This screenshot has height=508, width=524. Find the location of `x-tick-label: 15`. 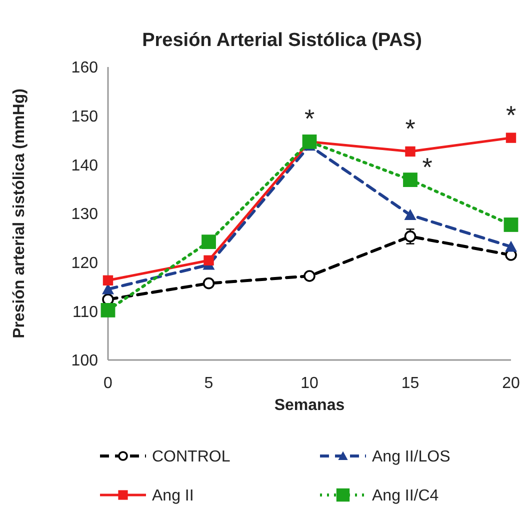

x-tick-label: 15 is located at coordinates (410, 383).